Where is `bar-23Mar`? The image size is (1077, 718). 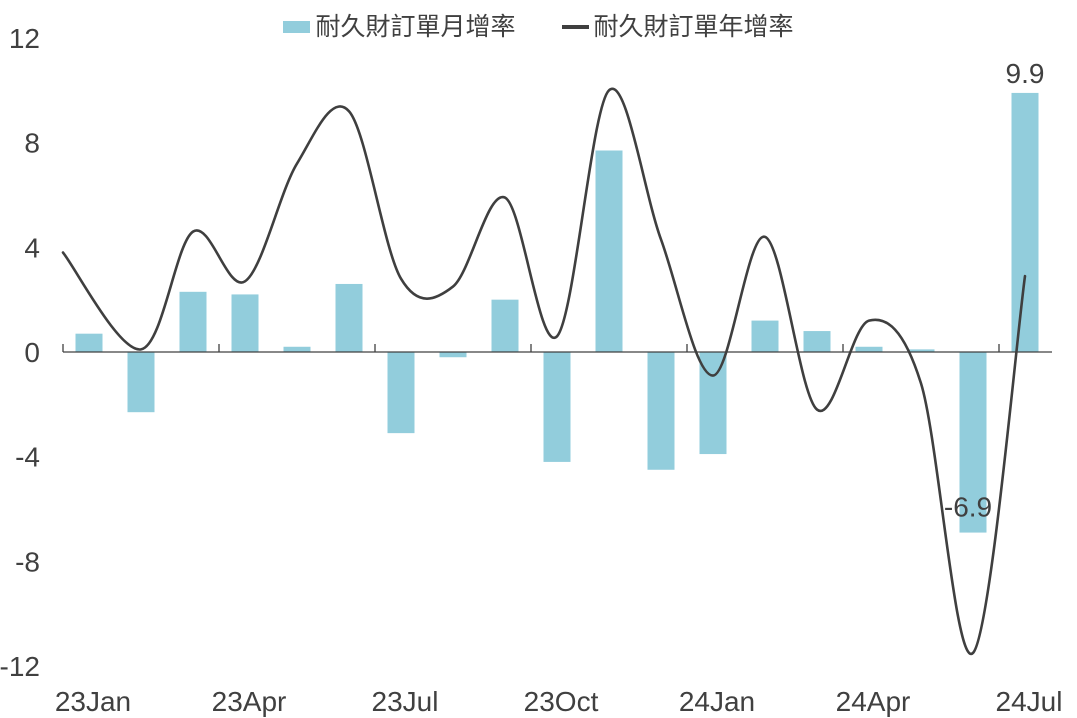
bar-23Mar is located at coordinates (193, 321).